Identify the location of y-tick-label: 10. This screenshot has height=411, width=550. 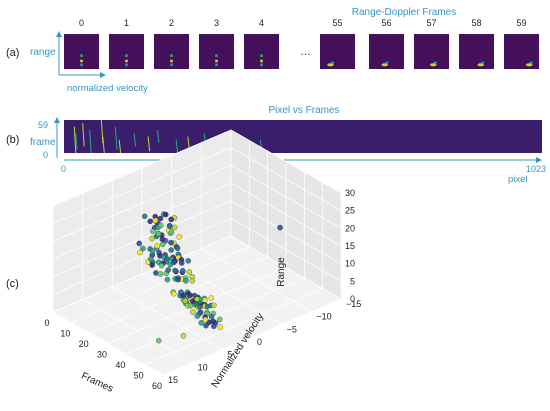
(203, 367).